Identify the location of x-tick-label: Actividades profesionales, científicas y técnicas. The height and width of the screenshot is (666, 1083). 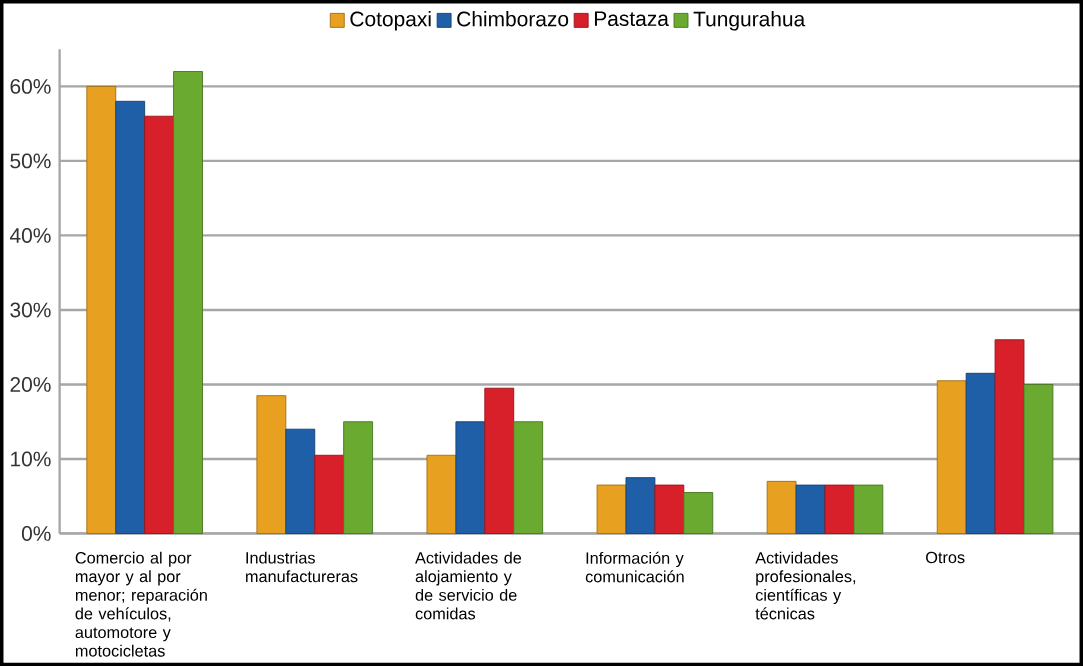
(805, 585).